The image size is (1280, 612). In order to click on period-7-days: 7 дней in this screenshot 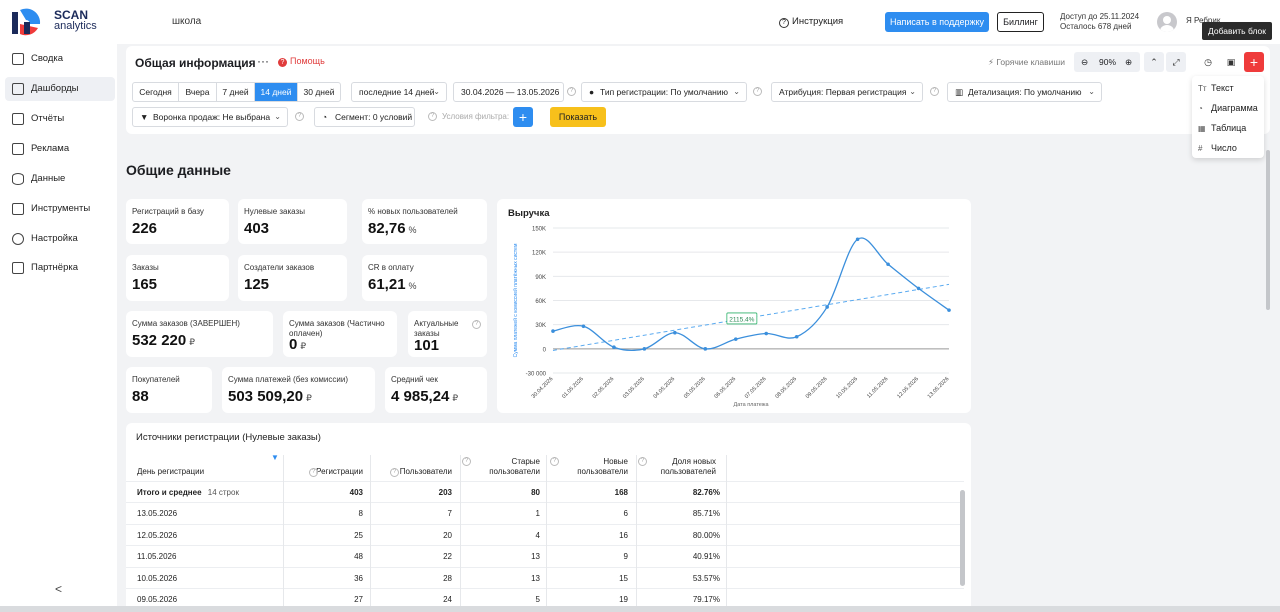, I will do `click(236, 92)`.